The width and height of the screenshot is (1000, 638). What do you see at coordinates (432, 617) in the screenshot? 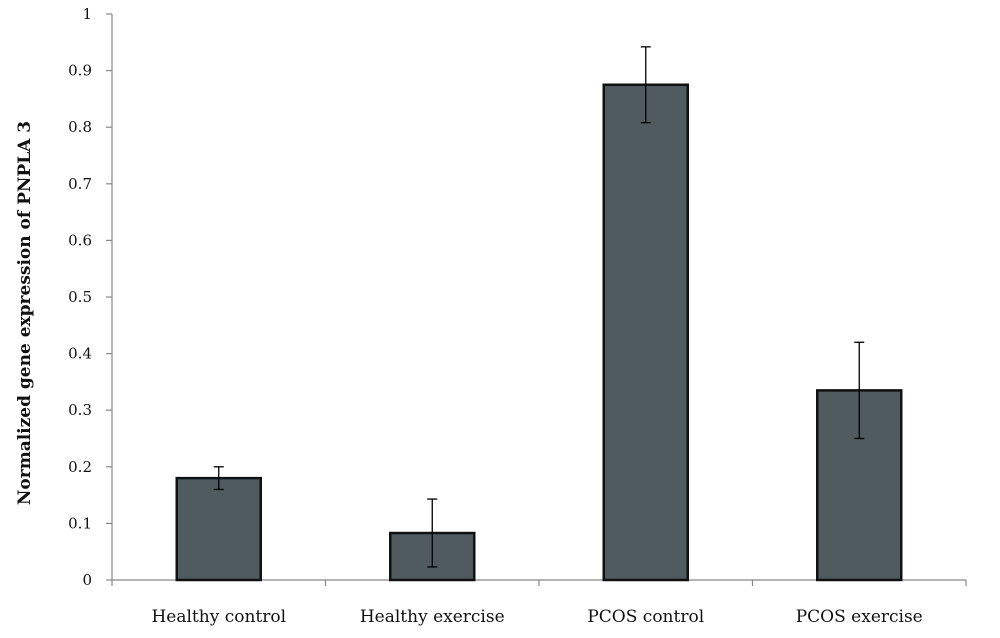
I see `x-category-label: Healthy exercise` at bounding box center [432, 617].